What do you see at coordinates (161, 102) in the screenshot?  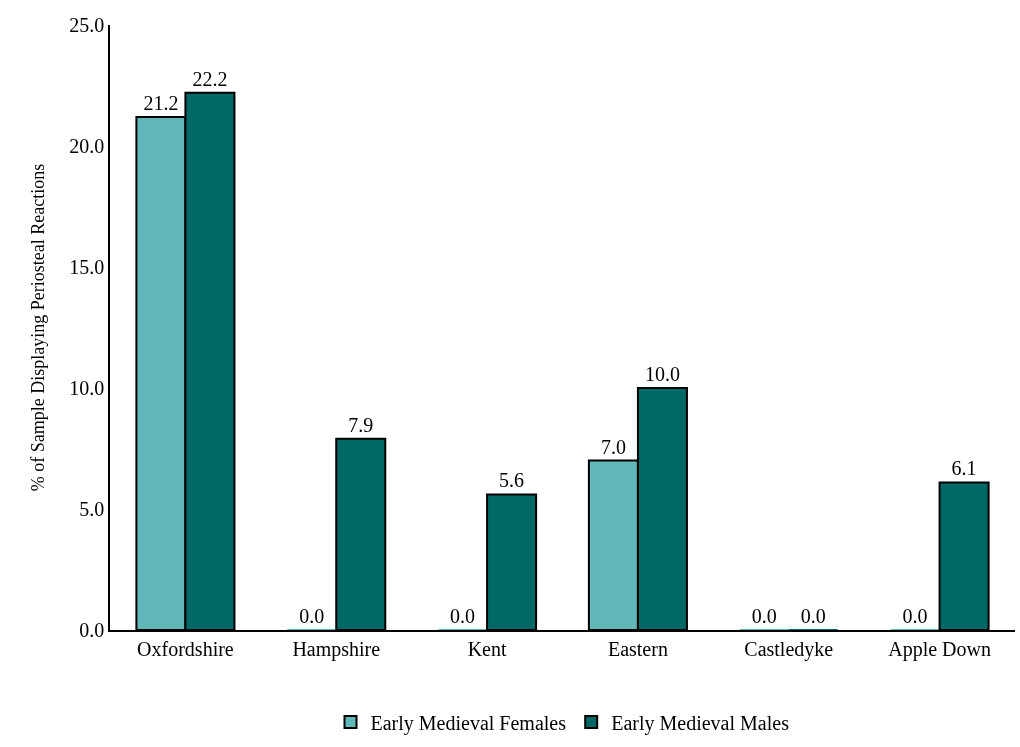 I see `data-label: 21.2` at bounding box center [161, 102].